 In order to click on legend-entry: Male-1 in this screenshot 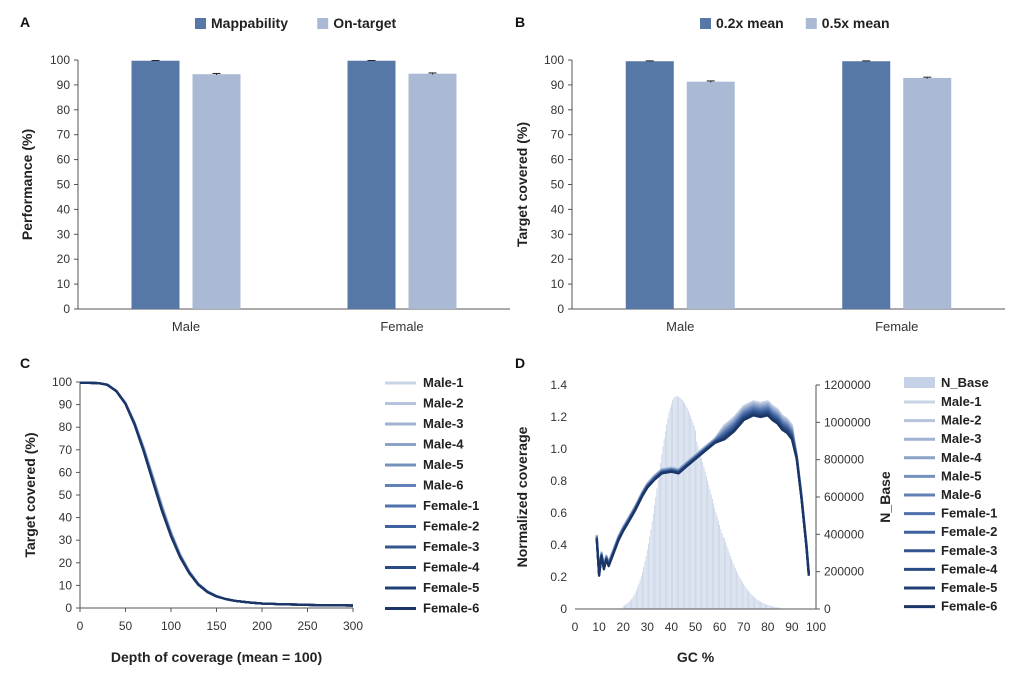, I will do `click(961, 401)`.